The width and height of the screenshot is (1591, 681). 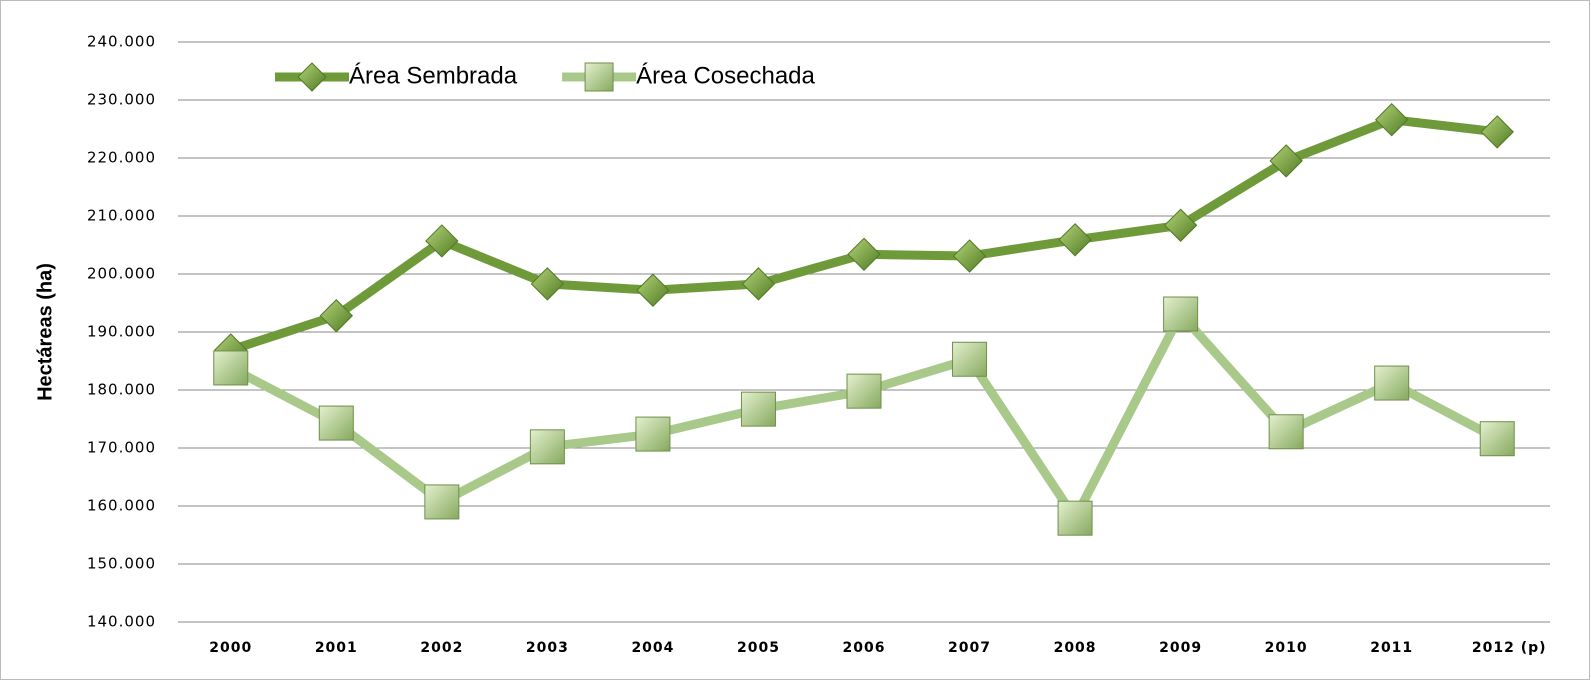 What do you see at coordinates (45, 332) in the screenshot?
I see `y-axis-label: Hectáreas (ha)` at bounding box center [45, 332].